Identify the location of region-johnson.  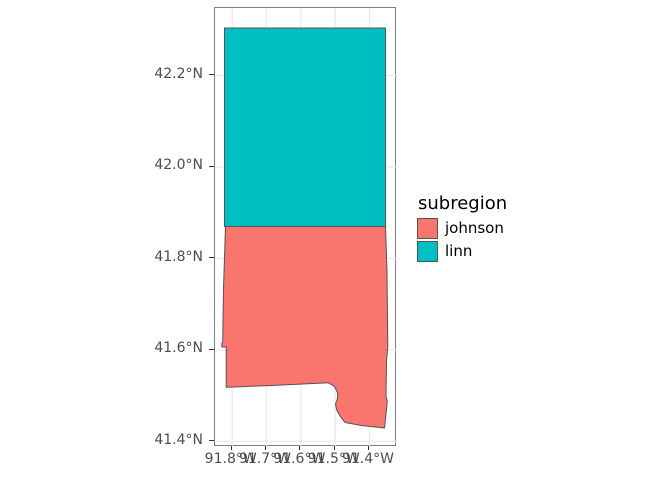
(304, 326).